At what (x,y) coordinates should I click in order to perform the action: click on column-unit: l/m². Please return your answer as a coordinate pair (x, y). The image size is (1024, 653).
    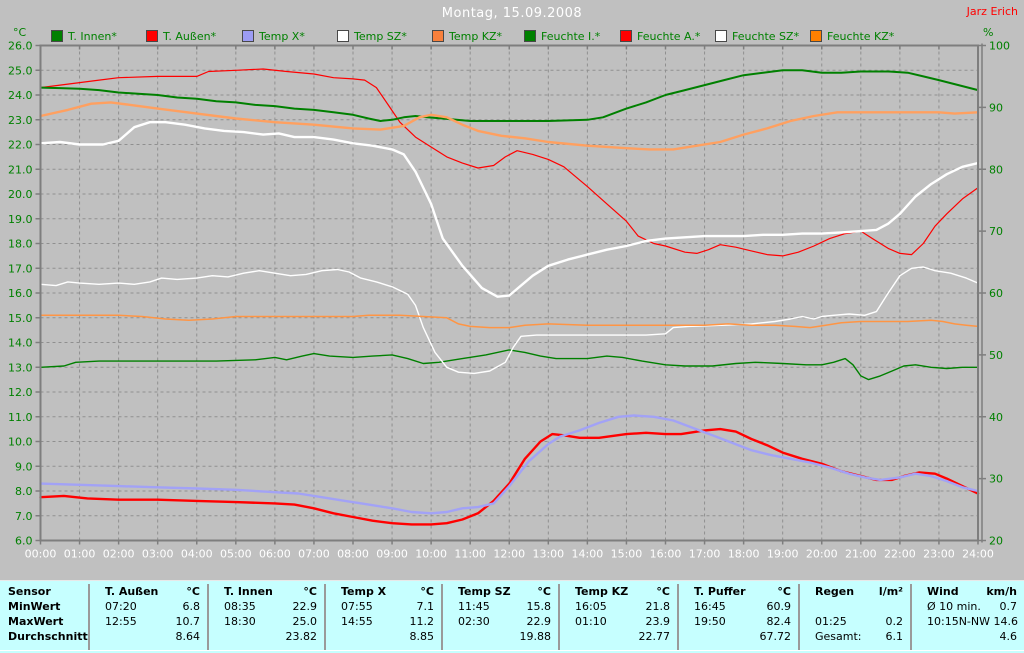
    Looking at the image, I should click on (890, 591).